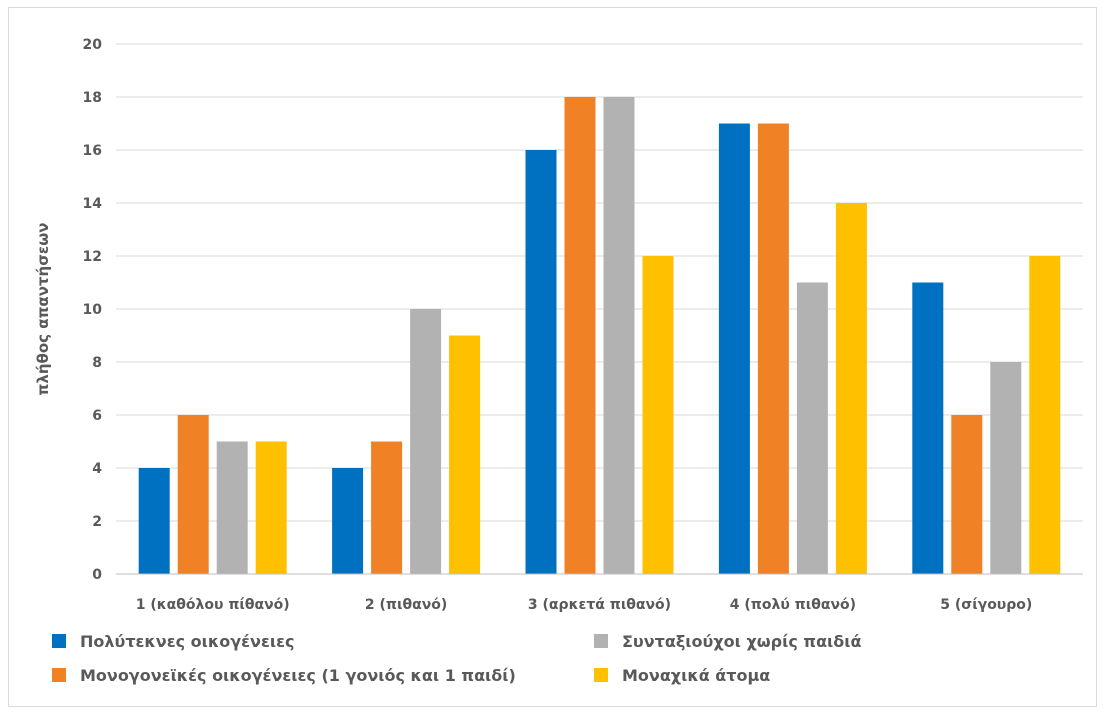 The width and height of the screenshot is (1105, 715). What do you see at coordinates (187, 641) in the screenshot?
I see `legend-label: Πολύτεκνες οικογένειες` at bounding box center [187, 641].